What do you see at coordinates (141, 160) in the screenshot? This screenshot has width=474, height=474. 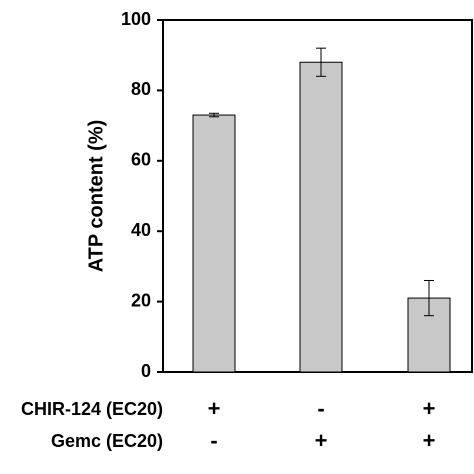 I see `y-tick-label: 60` at bounding box center [141, 160].